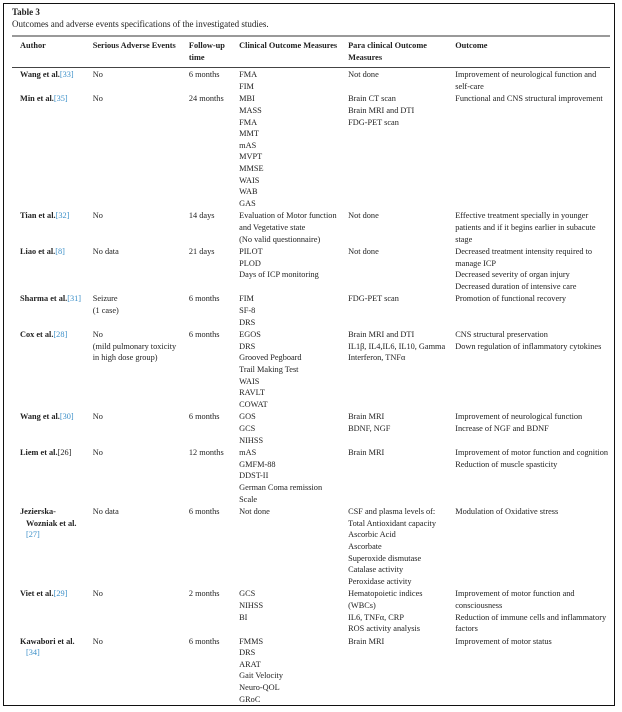 The height and width of the screenshot is (712, 622). Describe the element at coordinates (33, 535) in the screenshot. I see `reference-link: [27]` at that location.